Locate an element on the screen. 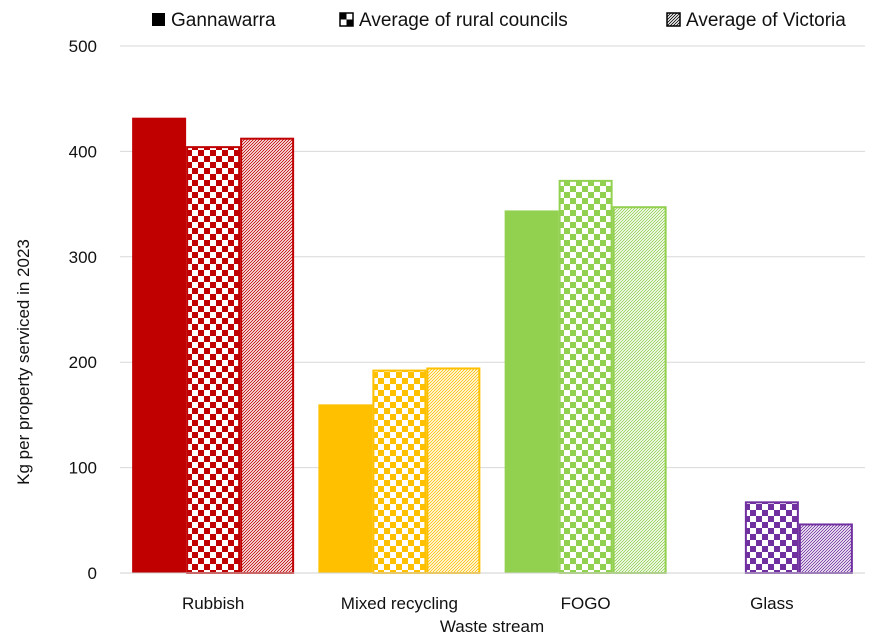 The width and height of the screenshot is (893, 639). bar-glass-average-of-rural-councils is located at coordinates (771, 537).